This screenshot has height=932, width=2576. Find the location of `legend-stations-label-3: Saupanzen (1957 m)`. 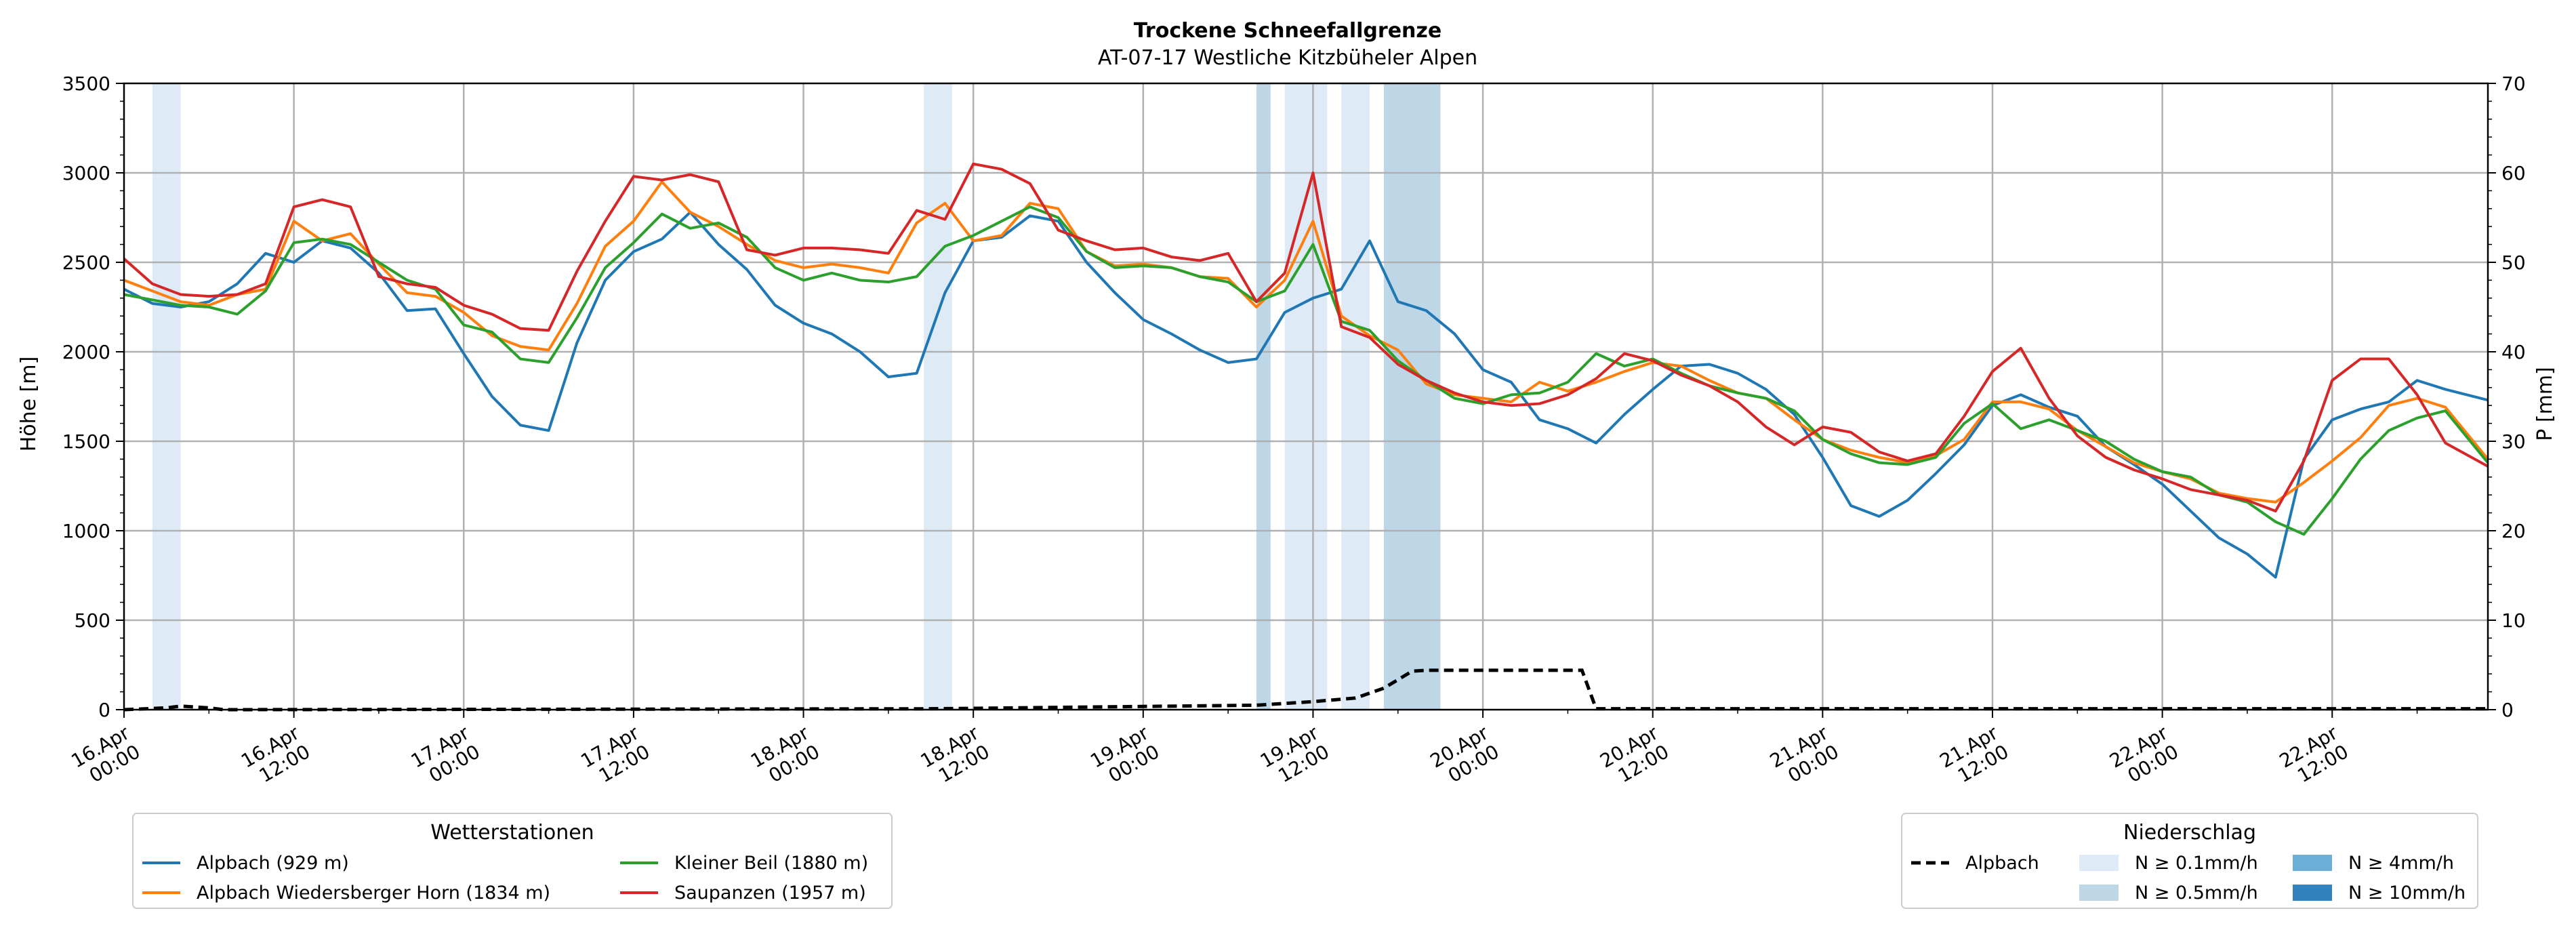

legend-stations-label-3: Saupanzen (1957 m) is located at coordinates (770, 893).